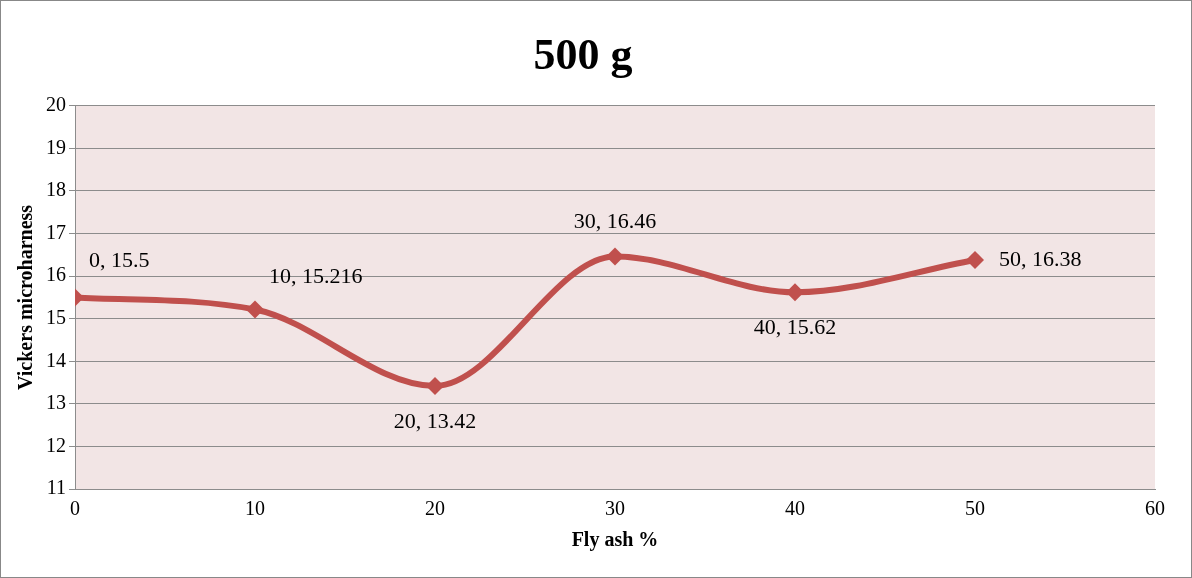  Describe the element at coordinates (316, 276) in the screenshot. I see `data-label: 10, 15.216` at that location.